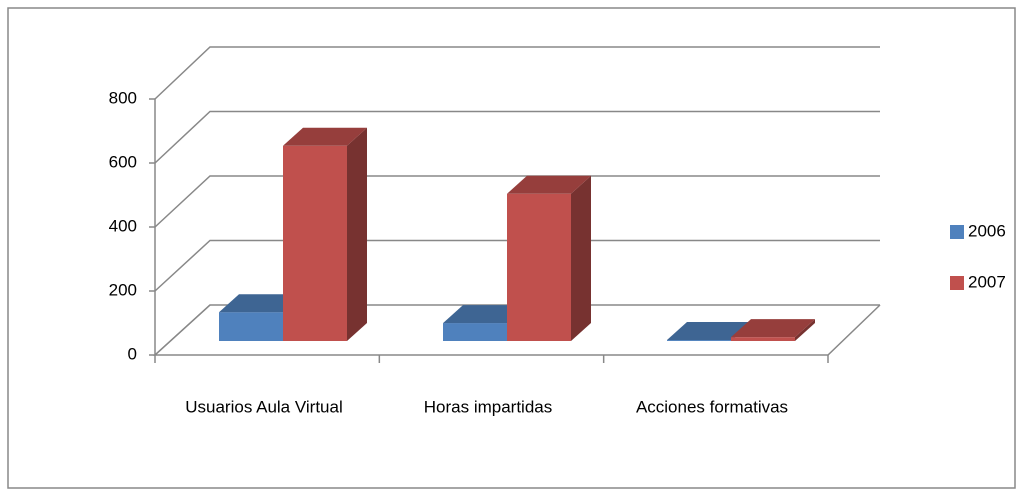 The height and width of the screenshot is (494, 1023). I want to click on y-tick-label: 800, so click(123, 97).